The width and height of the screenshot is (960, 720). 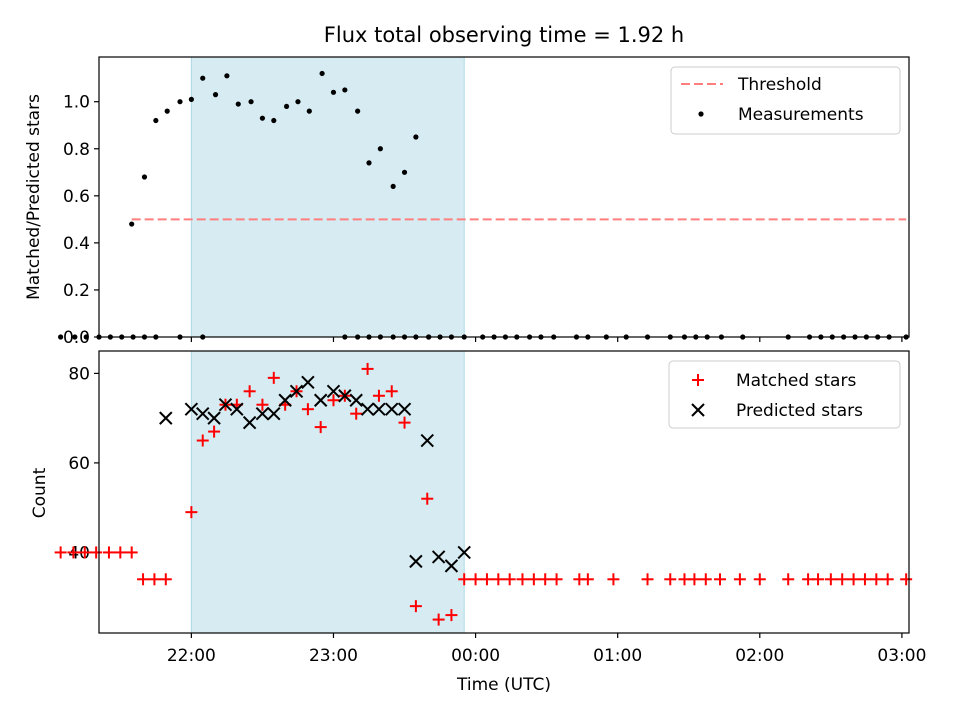 What do you see at coordinates (76, 244) in the screenshot?
I see `top-ytick-label: 0.4` at bounding box center [76, 244].